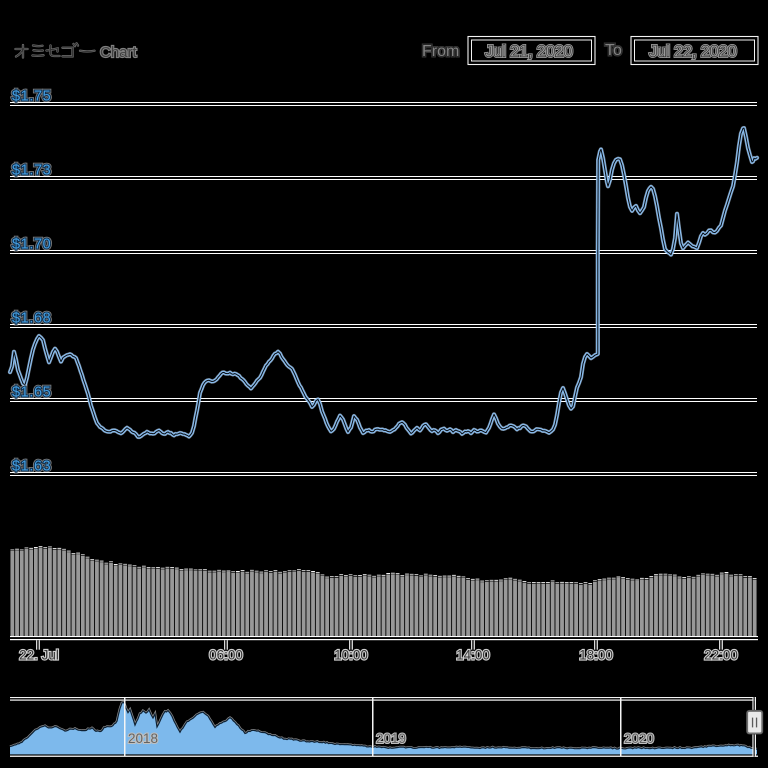 This screenshot has width=768, height=768. What do you see at coordinates (226, 655) in the screenshot?
I see `svg-text: 06:00` at bounding box center [226, 655].